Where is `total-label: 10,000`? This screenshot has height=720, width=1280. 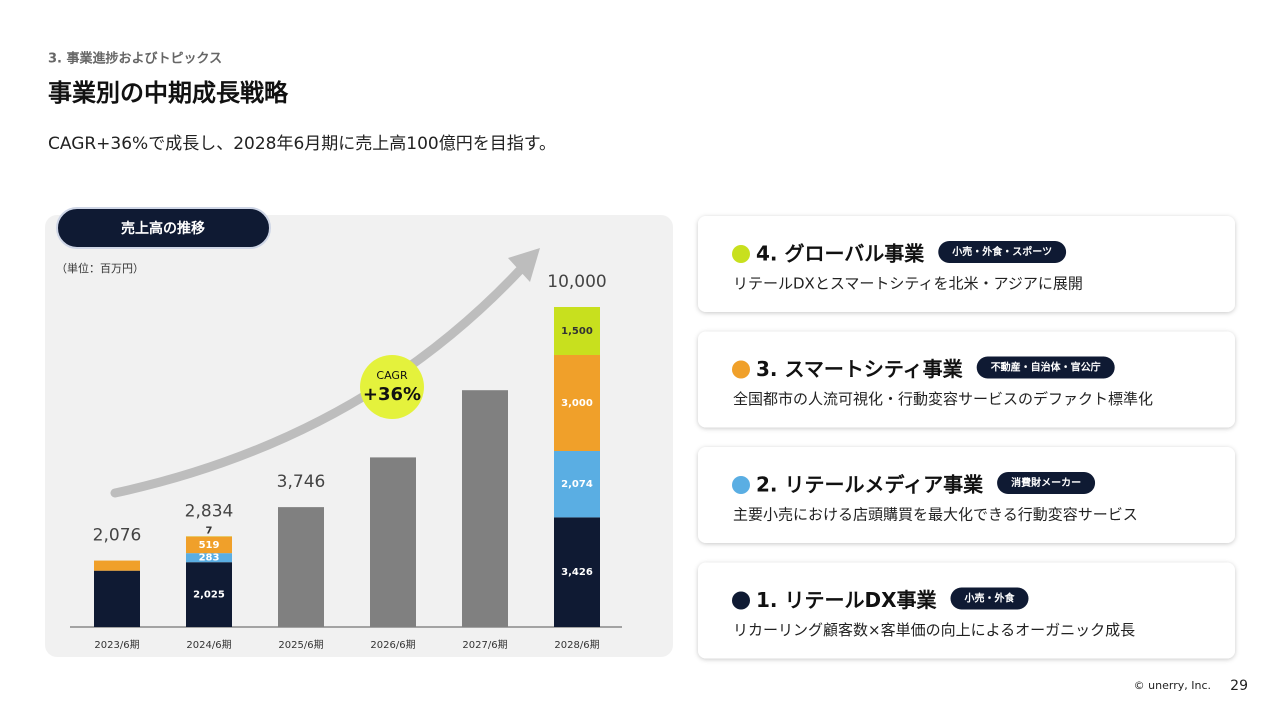 total-label: 10,000 is located at coordinates (576, 282).